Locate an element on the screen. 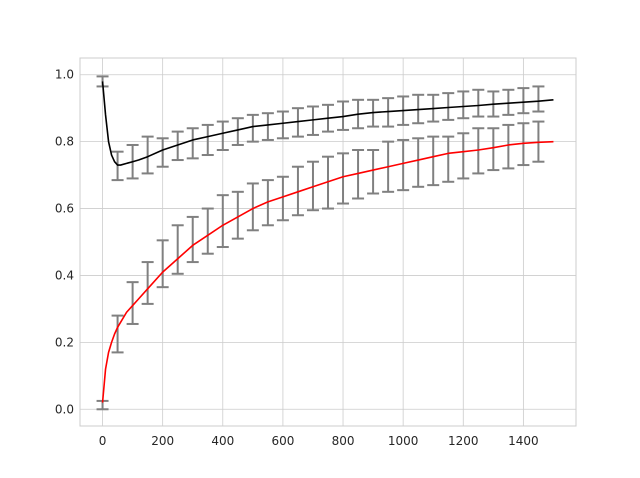 This screenshot has height=478, width=640. x-tick-label: 0 is located at coordinates (103, 441).